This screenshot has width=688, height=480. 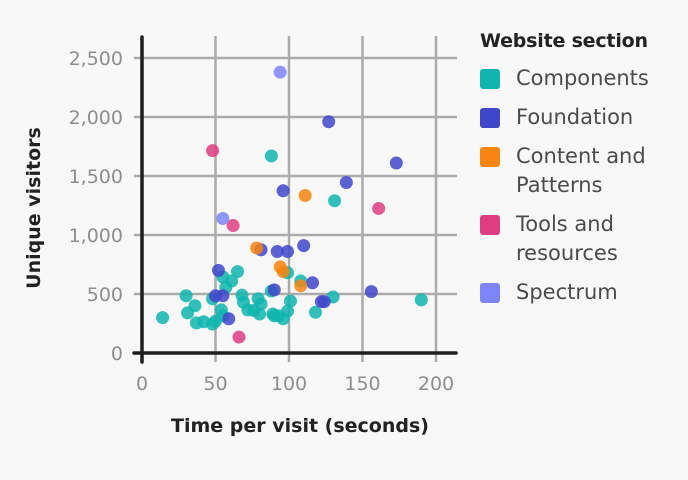 What do you see at coordinates (215, 384) in the screenshot?
I see `x-tick-label: 50` at bounding box center [215, 384].